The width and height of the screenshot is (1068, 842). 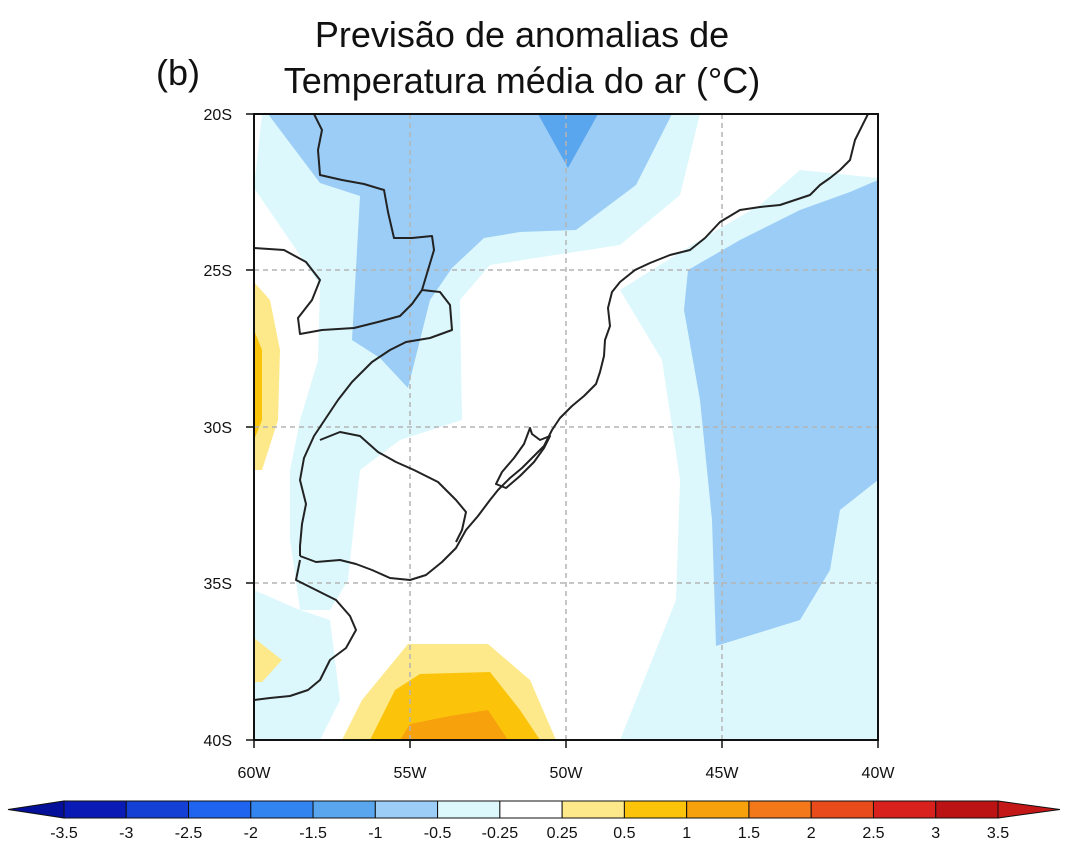 I want to click on lat-label: 35S, so click(x=218, y=584).